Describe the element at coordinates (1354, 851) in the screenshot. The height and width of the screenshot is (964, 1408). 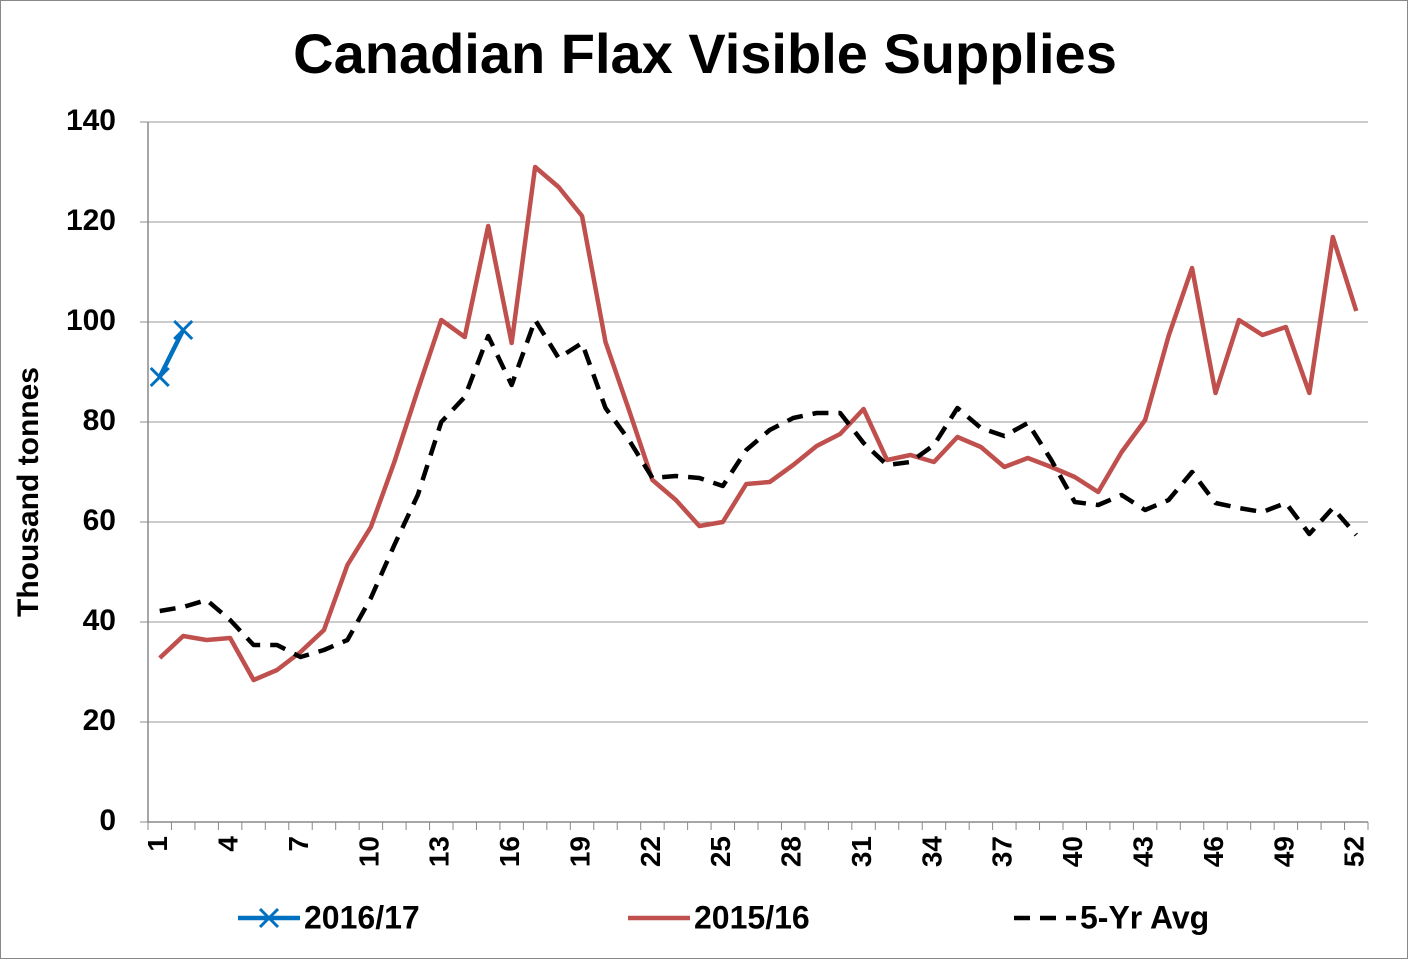
I see `x-tick-label: 52` at that location.